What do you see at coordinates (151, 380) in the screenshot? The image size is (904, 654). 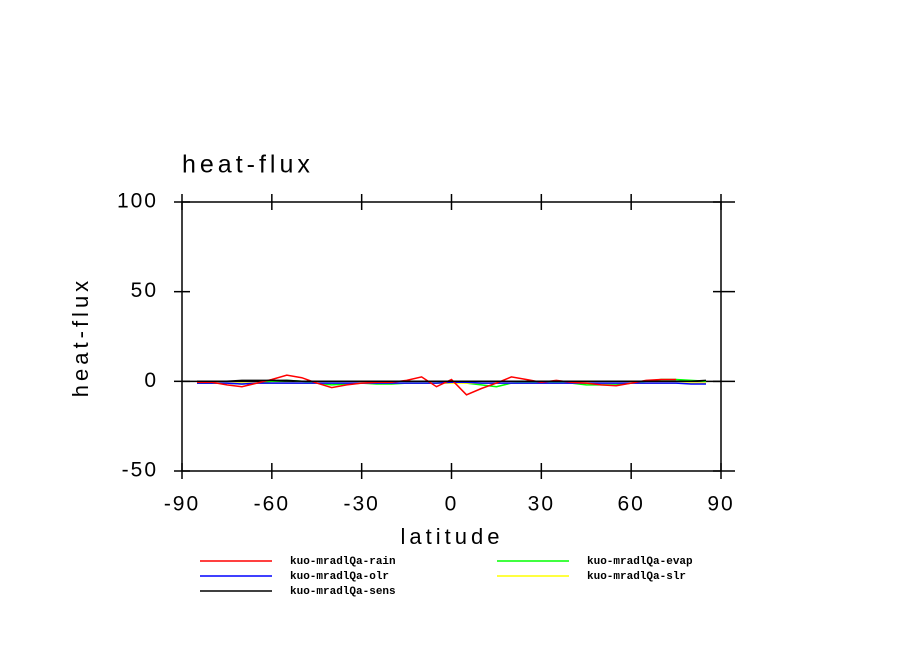 I see `y-tick-label: 0` at bounding box center [151, 380].